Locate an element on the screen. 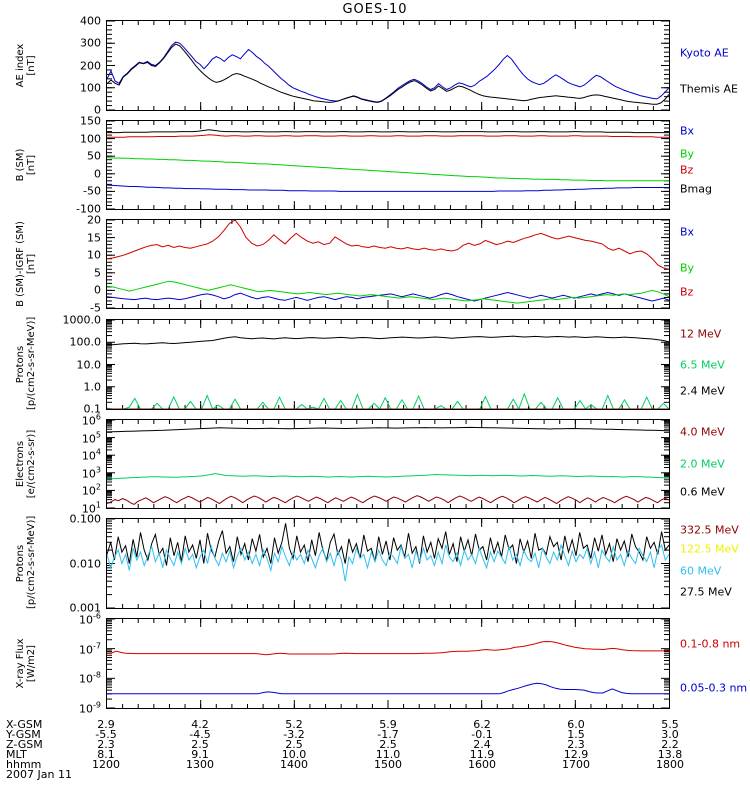 Image resolution: width=750 pixels, height=800 pixels. axis-tick-value: 2.9 is located at coordinates (106, 724).